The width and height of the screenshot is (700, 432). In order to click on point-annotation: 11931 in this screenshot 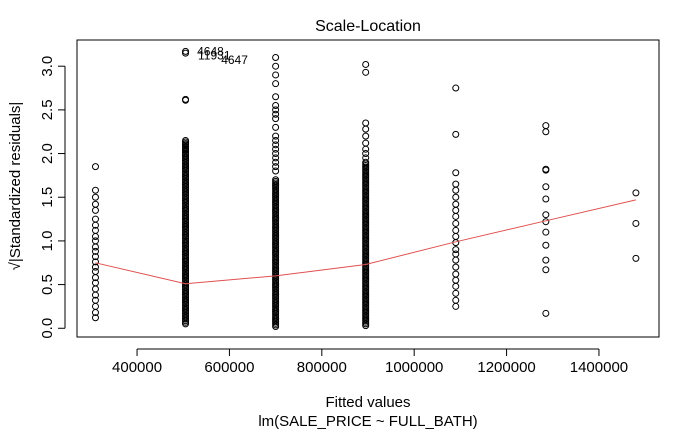, I will do `click(214, 56)`.